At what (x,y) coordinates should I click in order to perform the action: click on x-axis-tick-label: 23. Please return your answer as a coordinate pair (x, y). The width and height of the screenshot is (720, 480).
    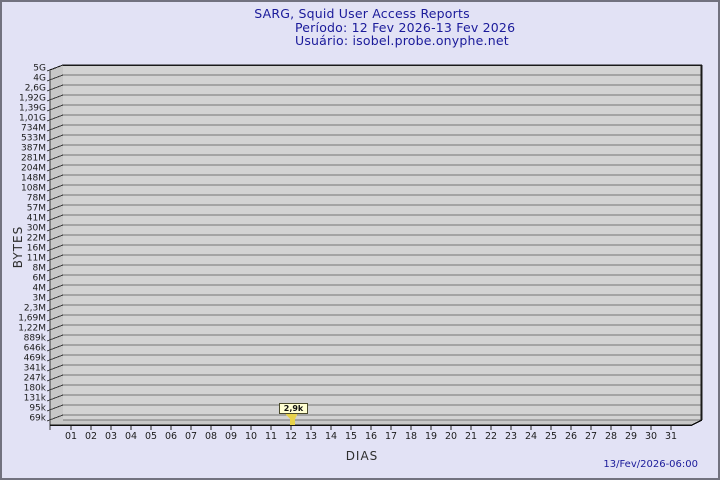
    Looking at the image, I should click on (511, 436).